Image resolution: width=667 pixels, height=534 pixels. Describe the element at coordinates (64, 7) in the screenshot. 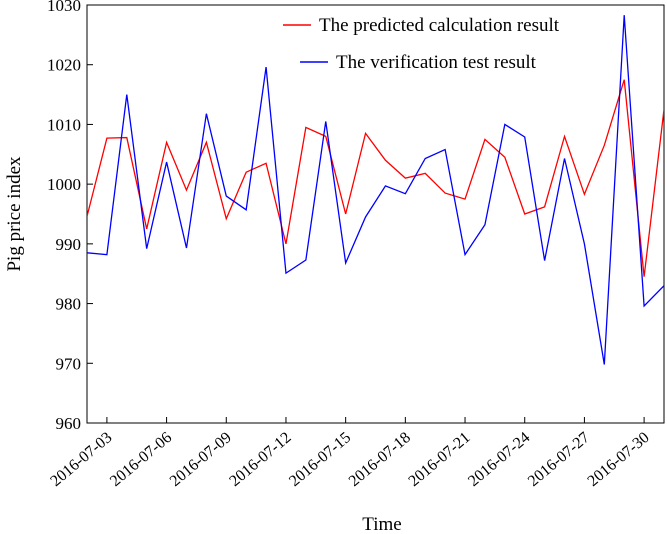

I see `y-tick-label: 1030` at that location.